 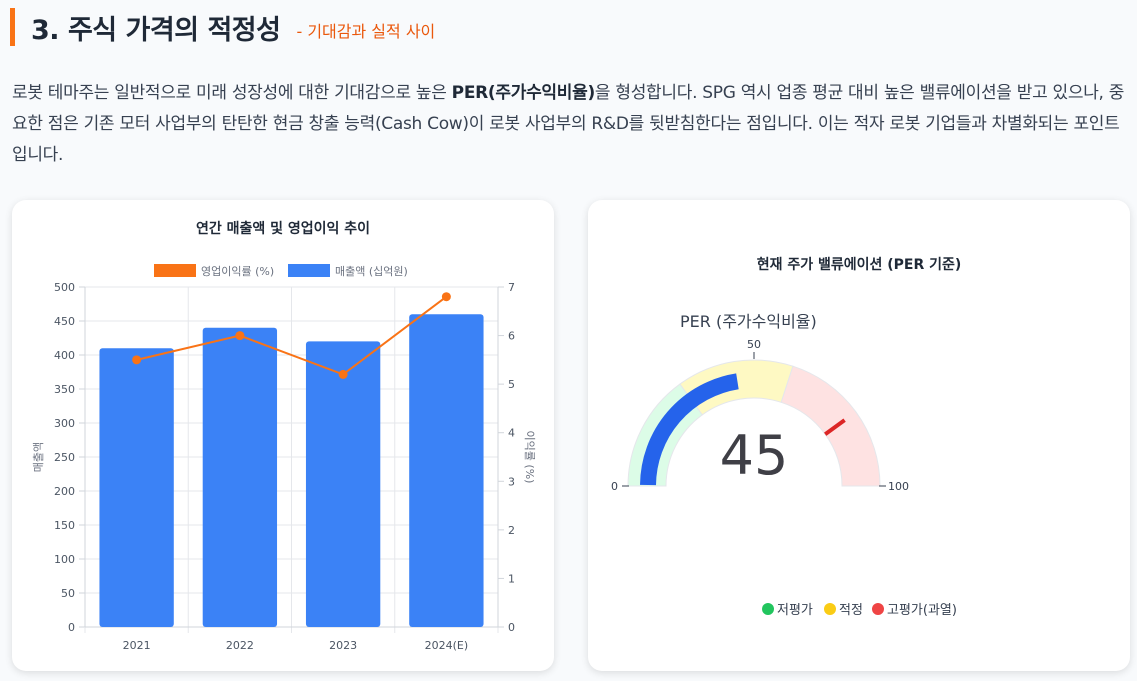 What do you see at coordinates (523, 93) in the screenshot?
I see `intro-bold-per: PER(주가수익비율)` at bounding box center [523, 93].